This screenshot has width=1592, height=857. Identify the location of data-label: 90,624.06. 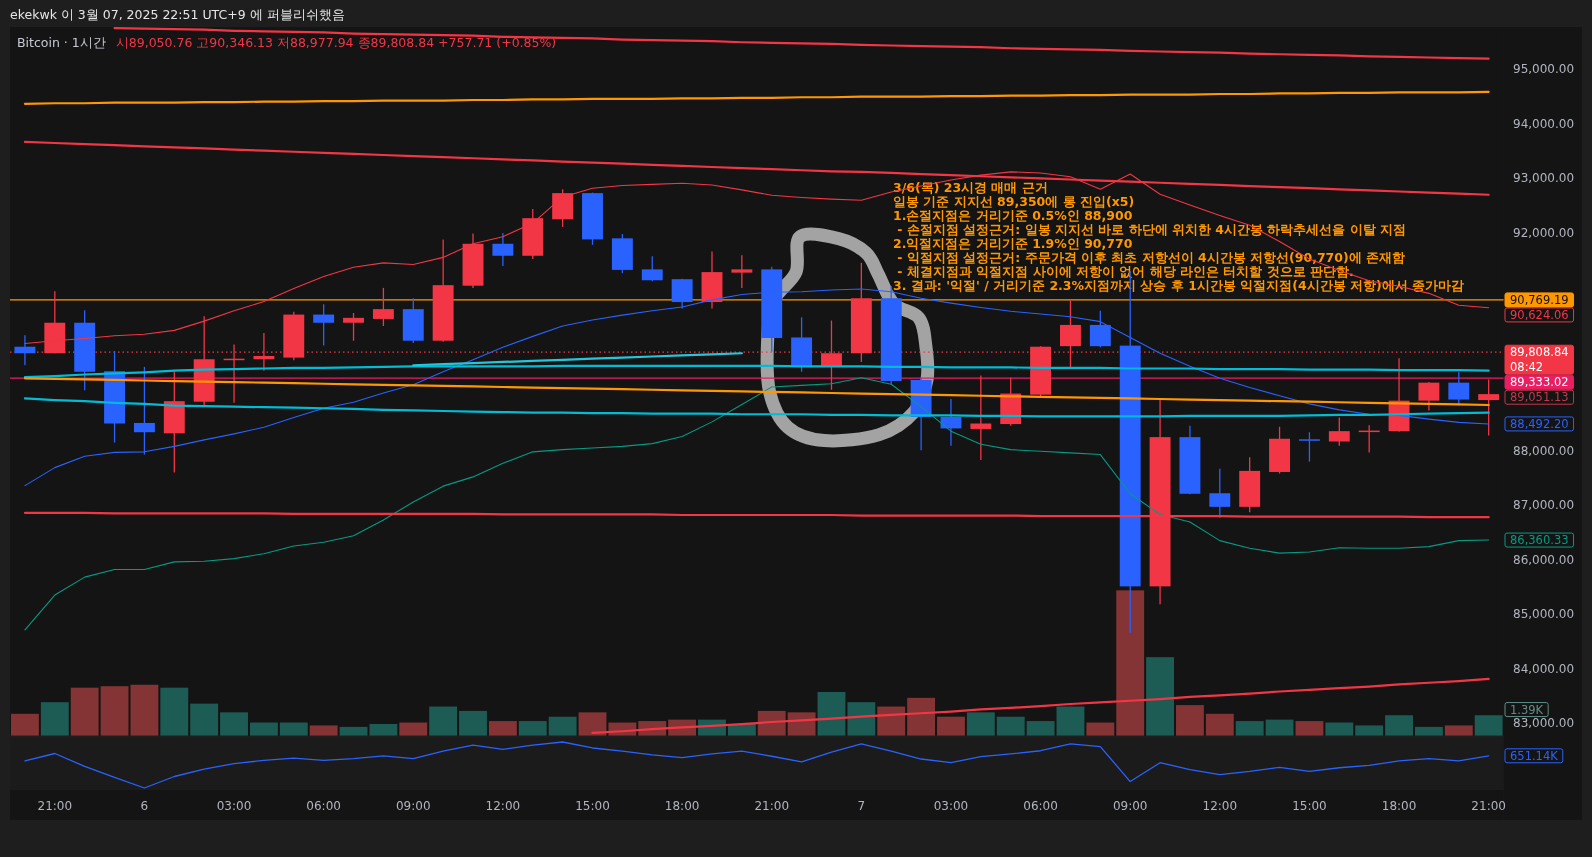
(1539, 314).